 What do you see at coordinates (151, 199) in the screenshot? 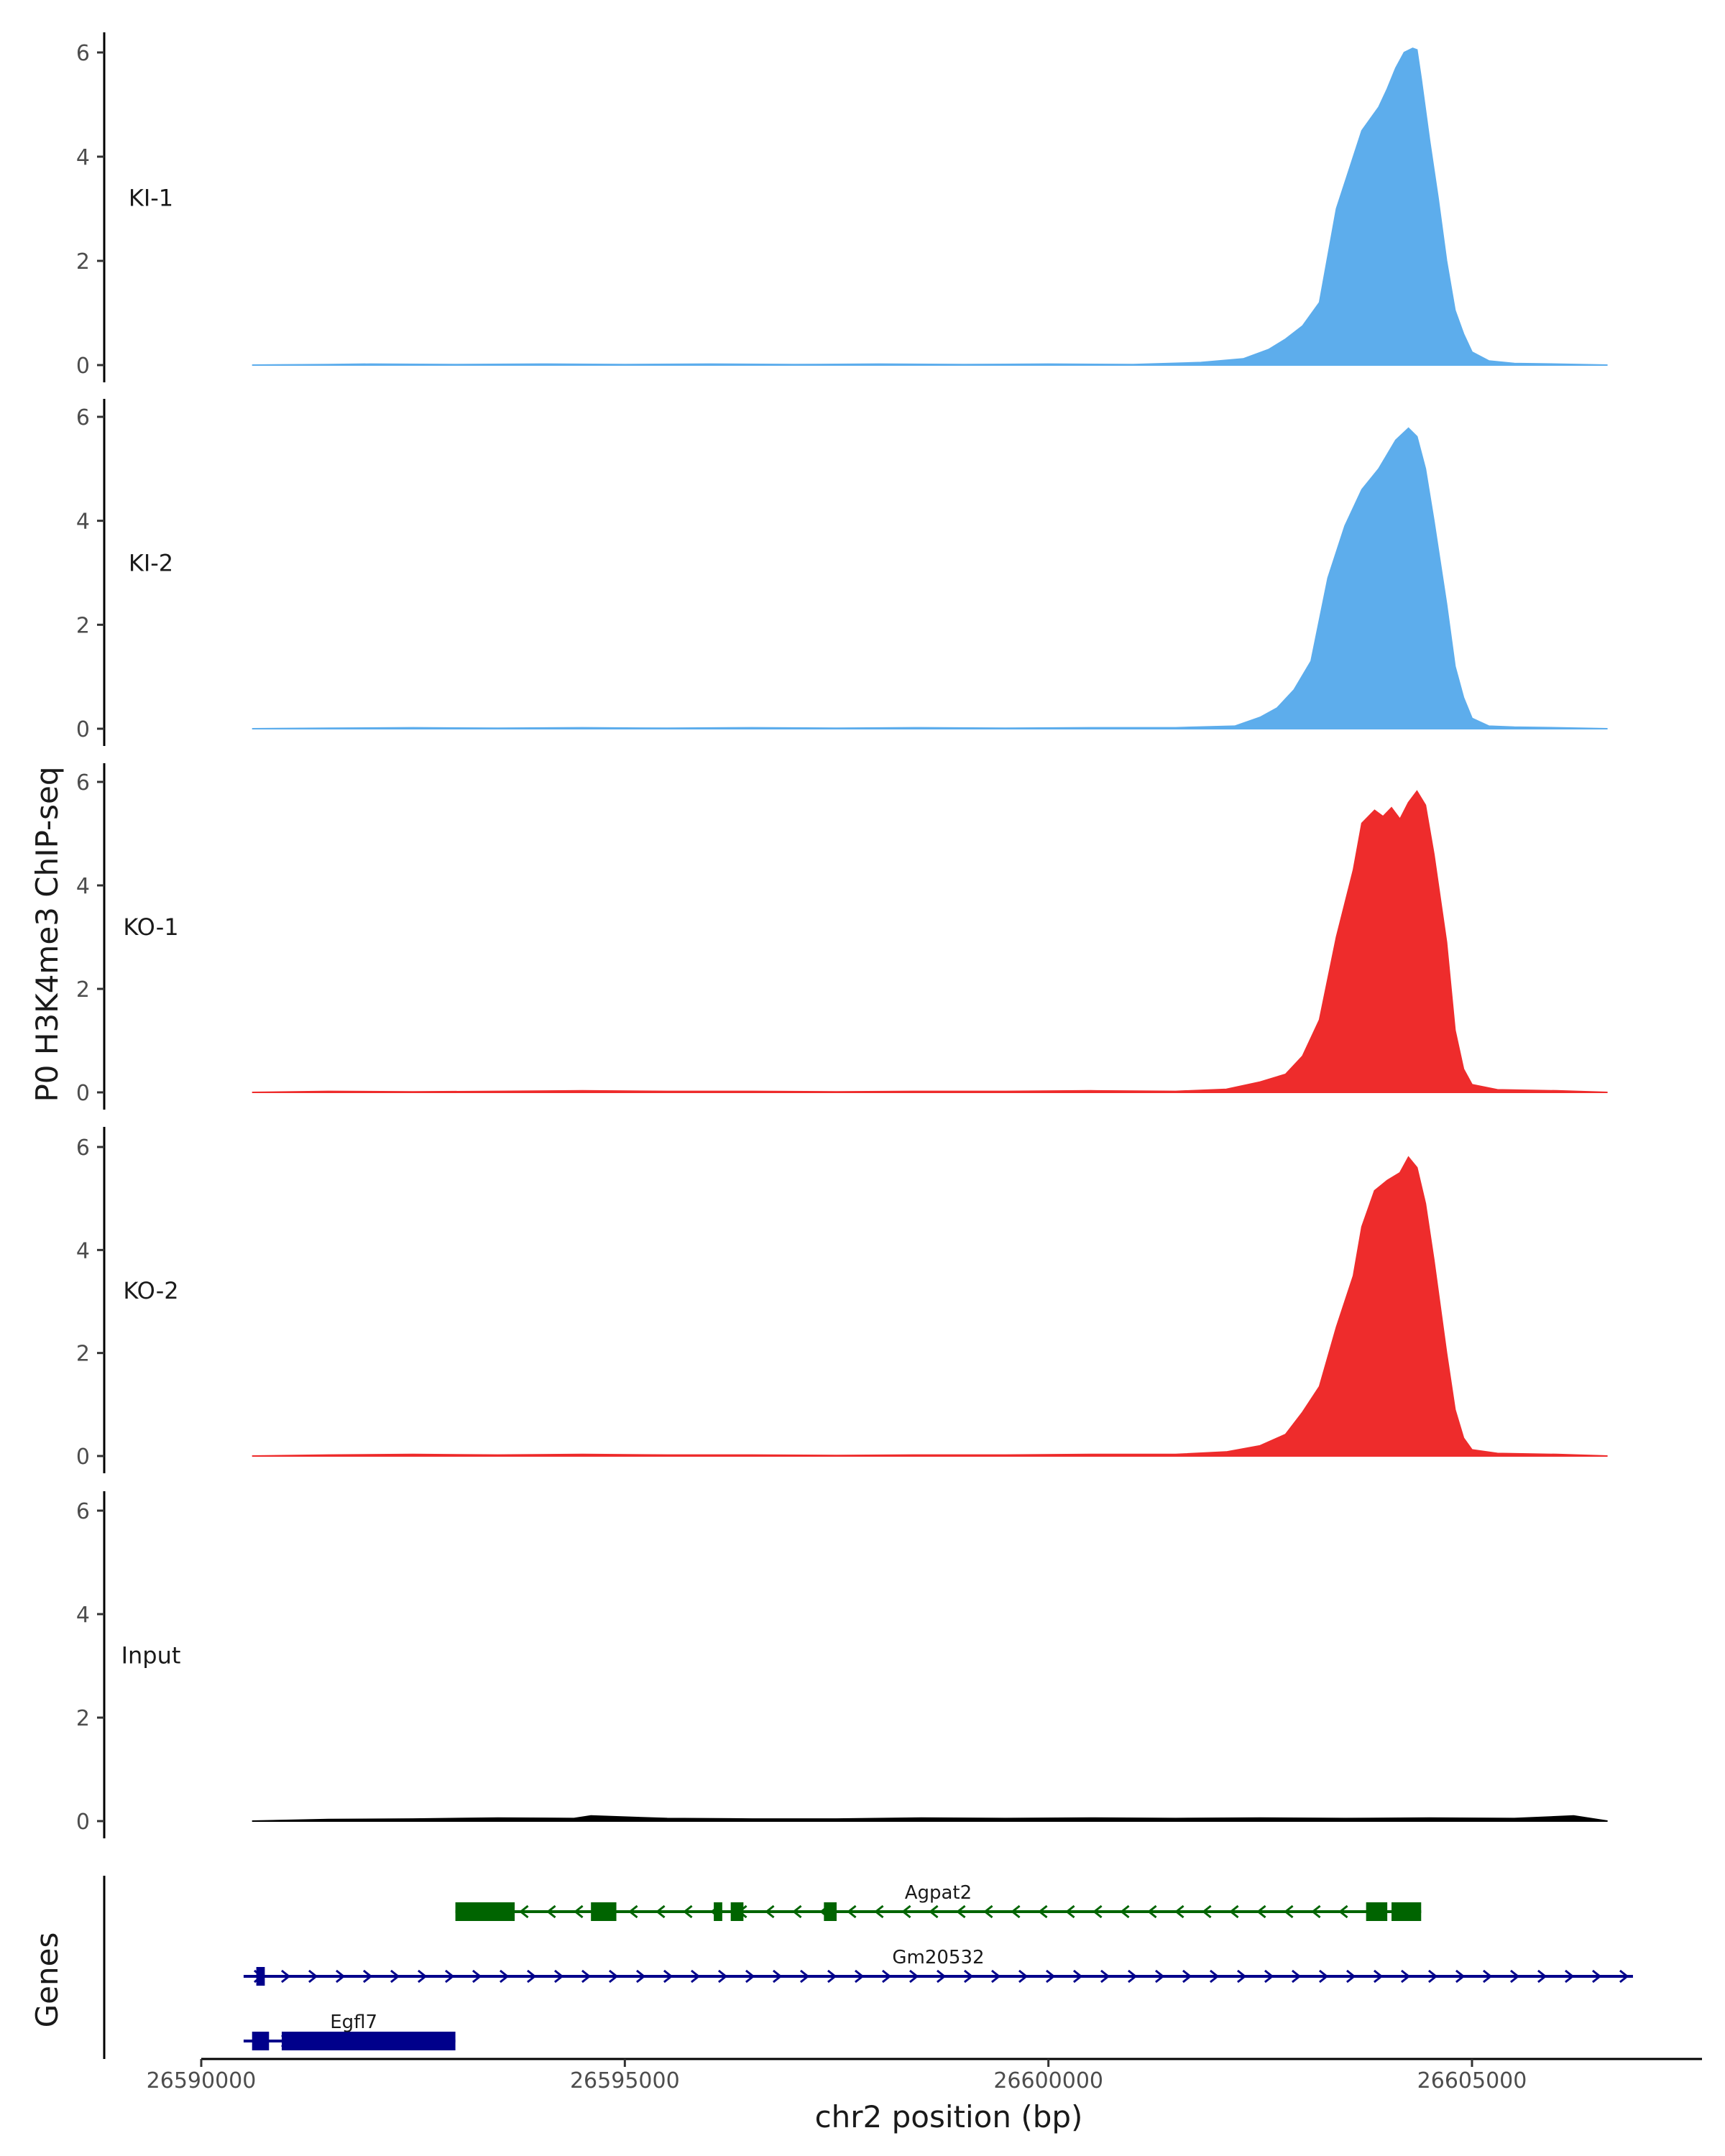
I see `track-label: KI-1` at bounding box center [151, 199].